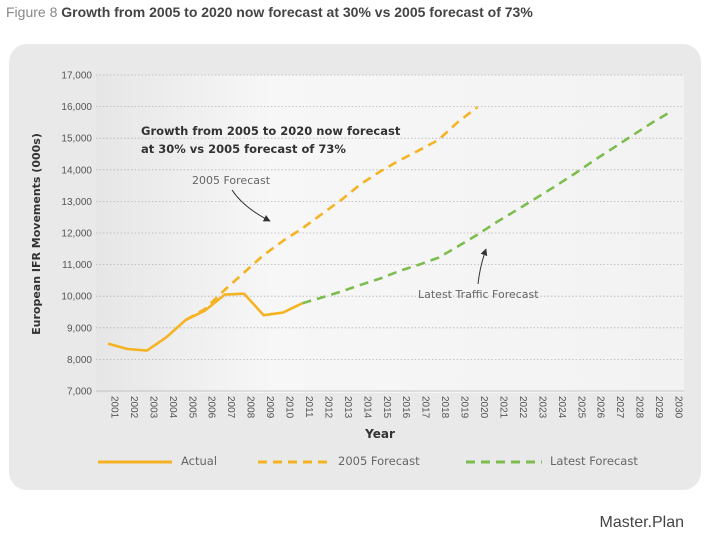 Image resolution: width=720 pixels, height=540 pixels. I want to click on x-tick-label: 2014, so click(366, 407).